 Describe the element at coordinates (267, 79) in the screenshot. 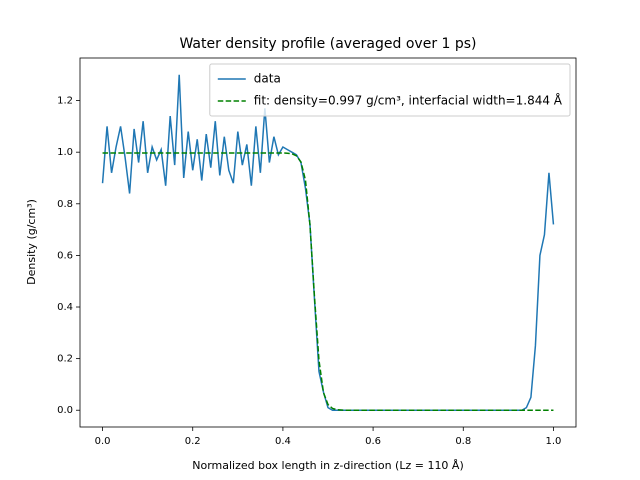

I see `legend-label: data` at that location.